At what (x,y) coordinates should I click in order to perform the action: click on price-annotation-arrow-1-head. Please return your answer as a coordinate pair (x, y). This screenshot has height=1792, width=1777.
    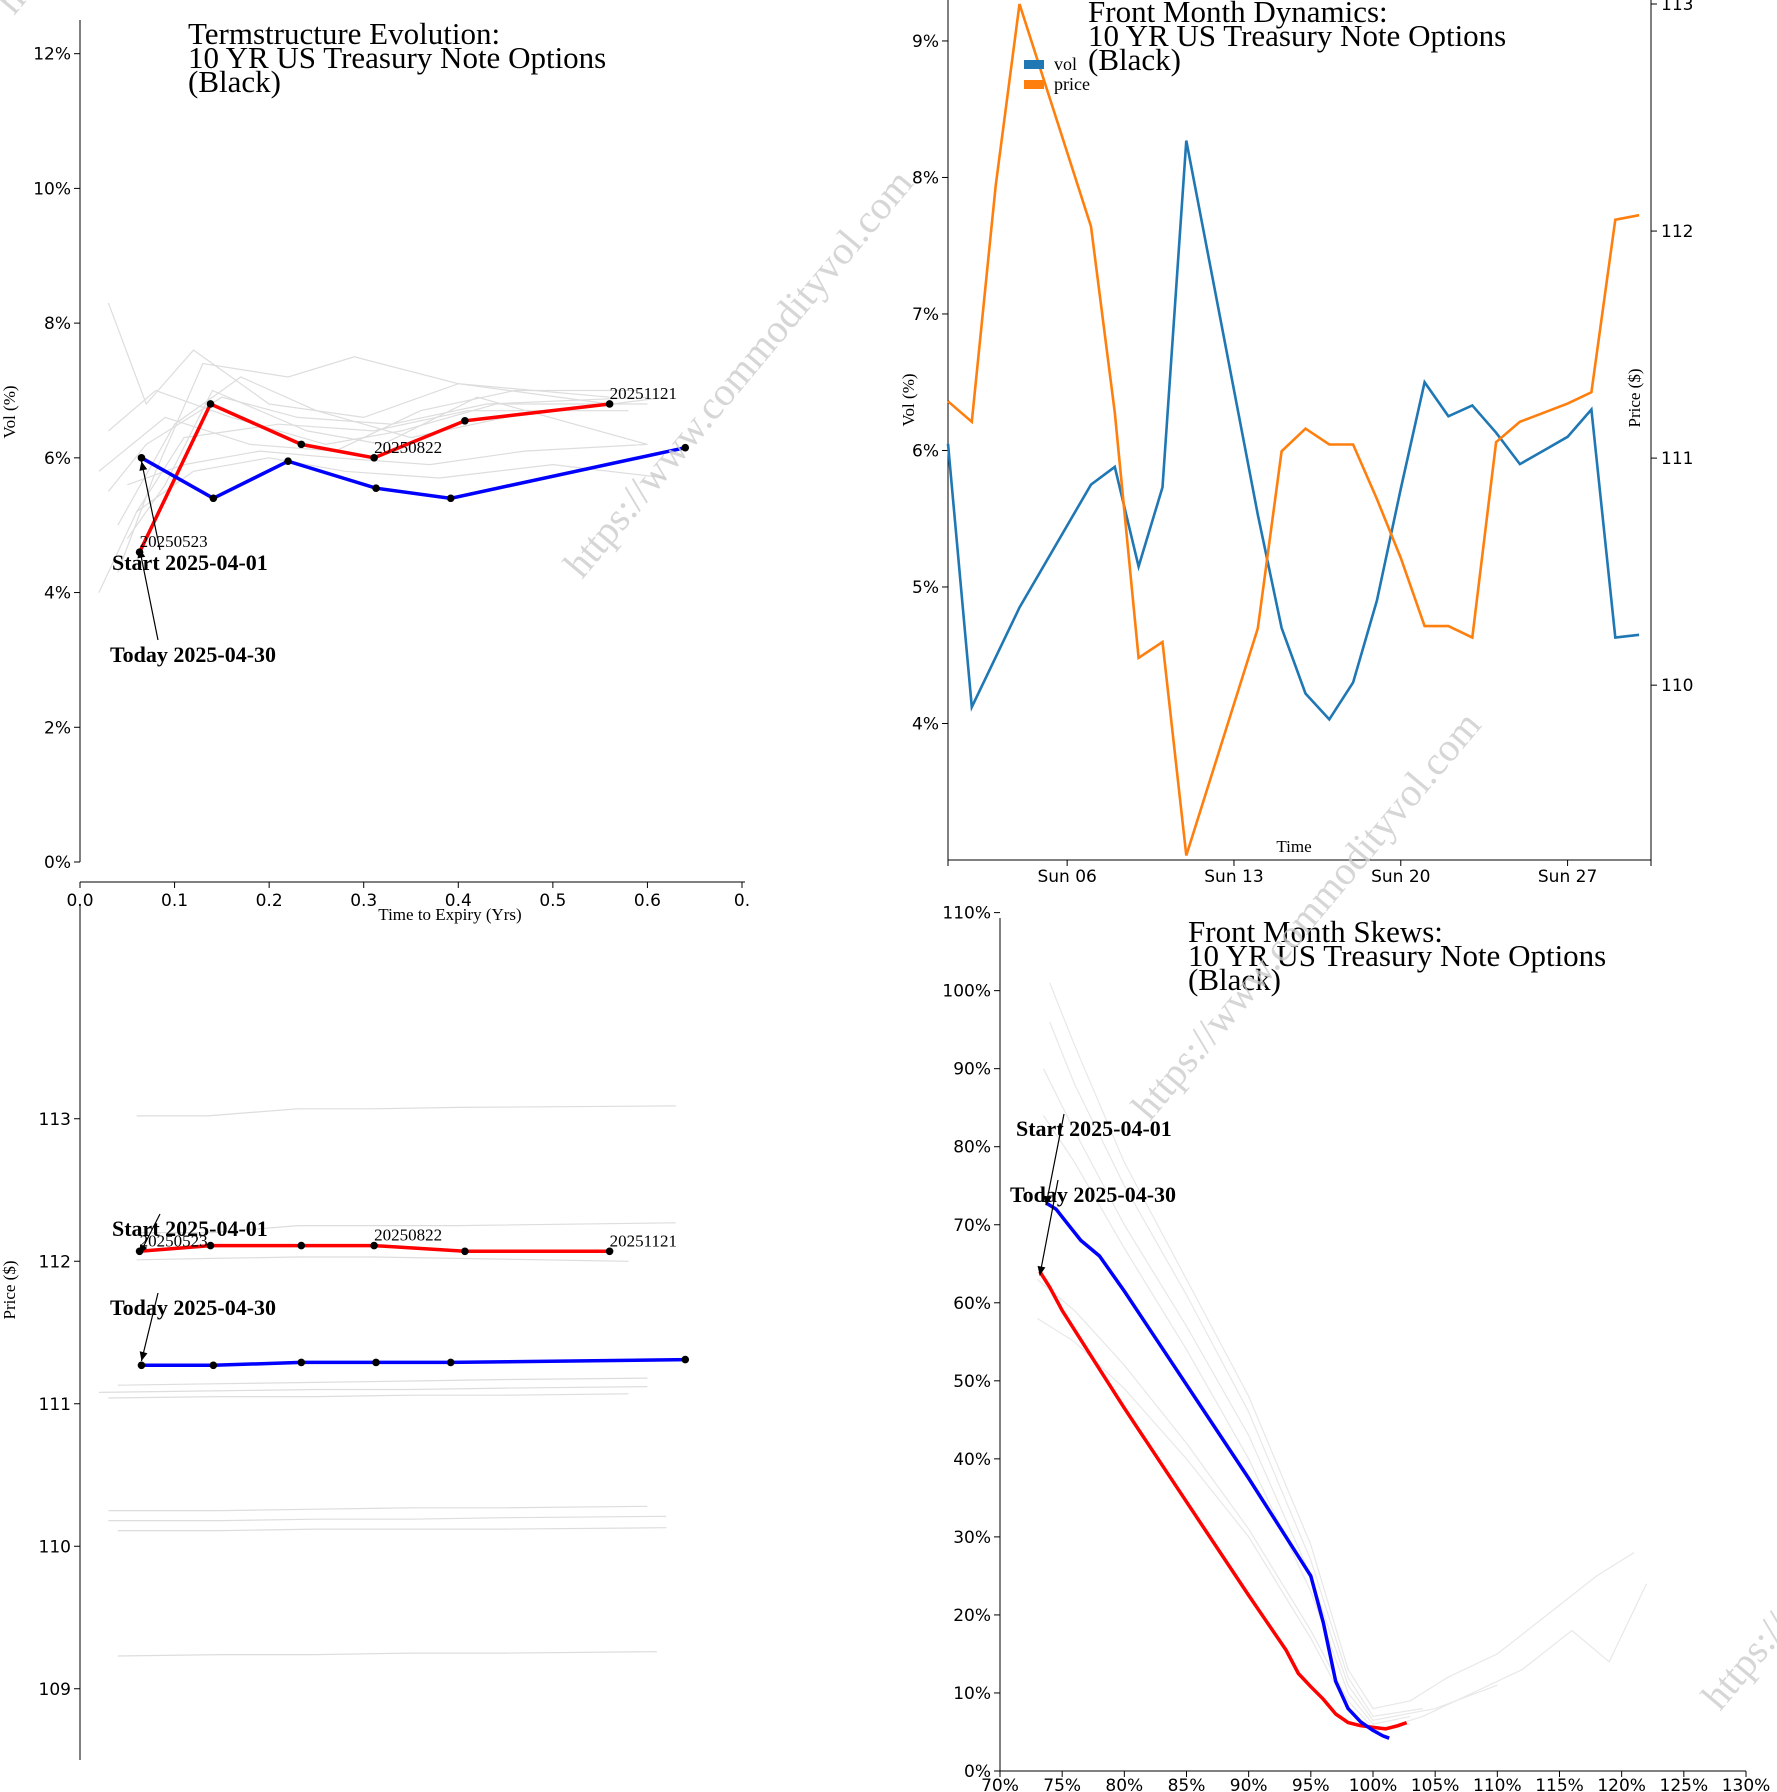
    Looking at the image, I should click on (143, 1356).